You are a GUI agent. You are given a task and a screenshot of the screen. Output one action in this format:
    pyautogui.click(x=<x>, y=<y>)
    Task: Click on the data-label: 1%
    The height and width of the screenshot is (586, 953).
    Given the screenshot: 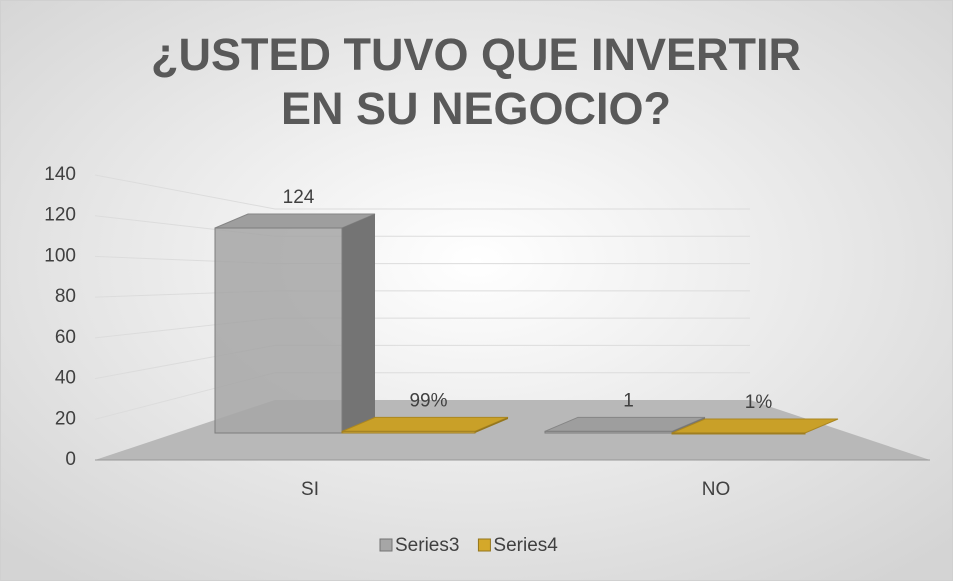 What is the action you would take?
    pyautogui.click(x=759, y=402)
    